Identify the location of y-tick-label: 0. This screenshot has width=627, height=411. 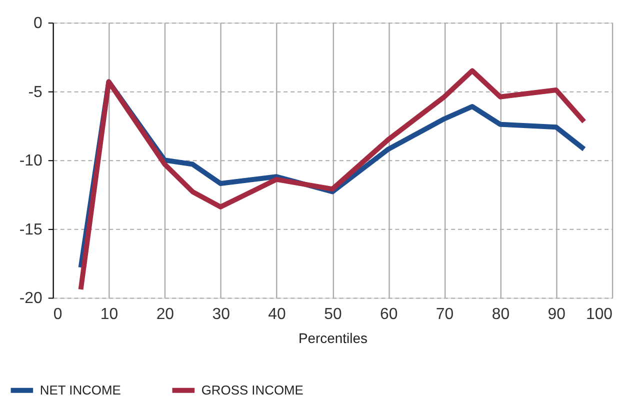
(37, 23).